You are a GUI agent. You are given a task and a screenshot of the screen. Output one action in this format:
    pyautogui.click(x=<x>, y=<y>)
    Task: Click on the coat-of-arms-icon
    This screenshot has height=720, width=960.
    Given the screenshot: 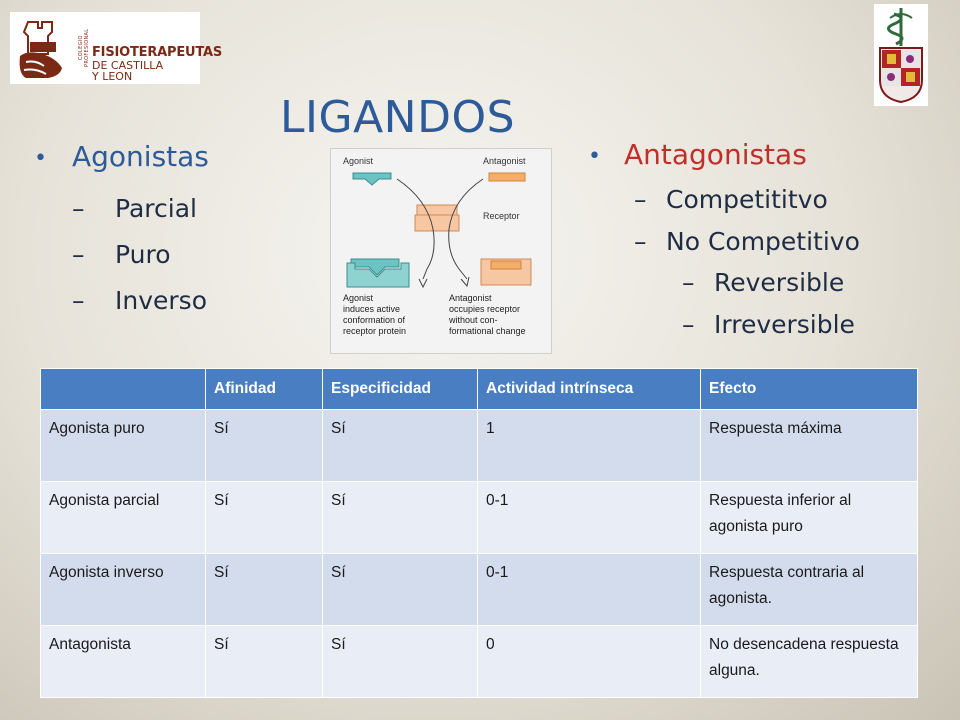 What is the action you would take?
    pyautogui.click(x=901, y=55)
    